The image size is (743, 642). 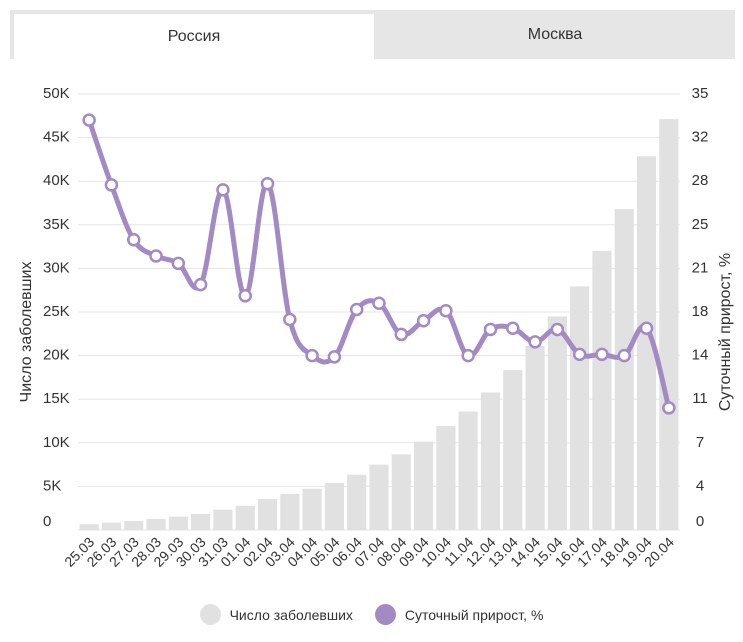 What do you see at coordinates (700, 485) in the screenshot?
I see `y-tick-right: 4` at bounding box center [700, 485].